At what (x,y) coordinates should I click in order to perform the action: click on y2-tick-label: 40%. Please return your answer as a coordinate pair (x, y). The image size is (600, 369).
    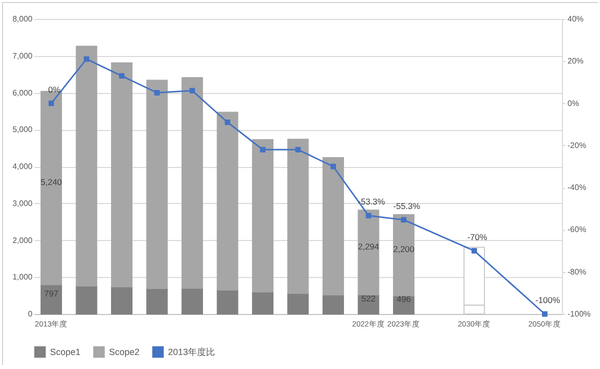
    Looking at the image, I should click on (576, 19).